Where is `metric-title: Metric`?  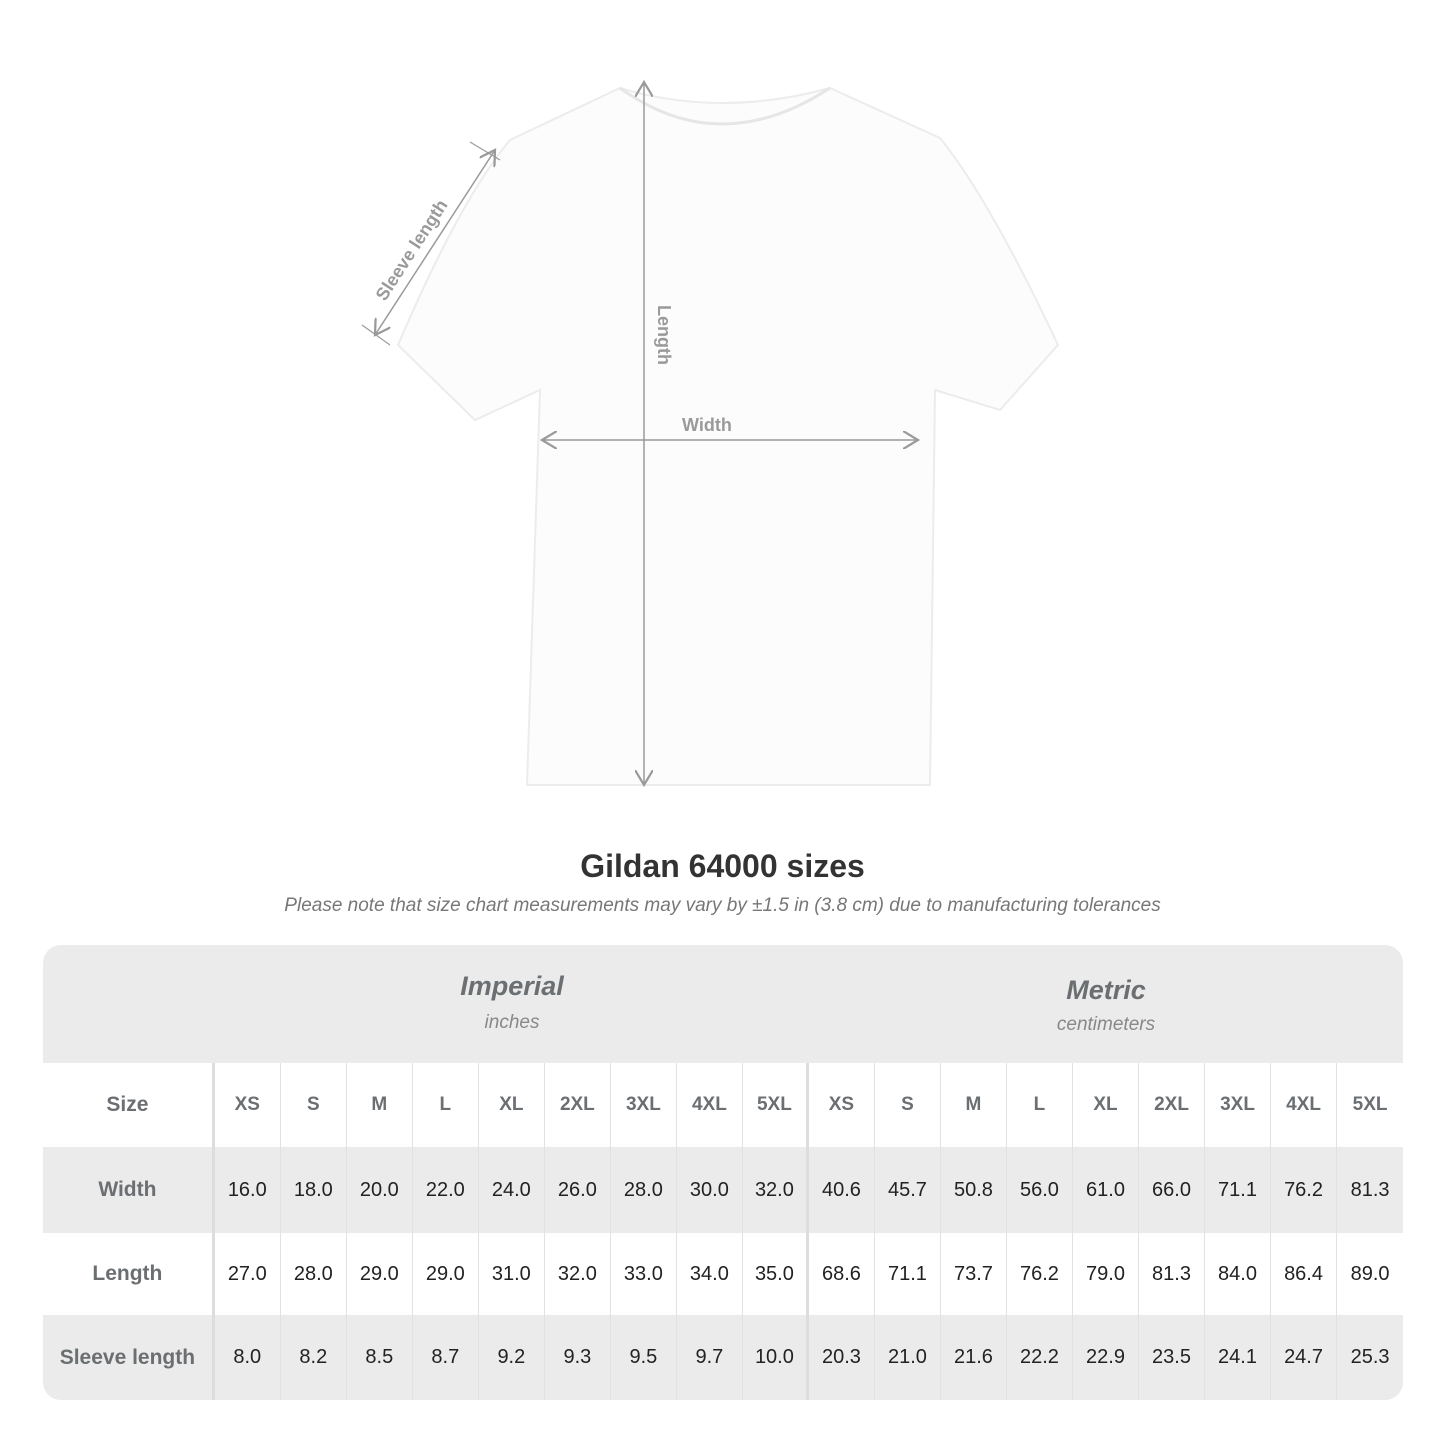
metric-title: Metric is located at coordinates (1106, 990).